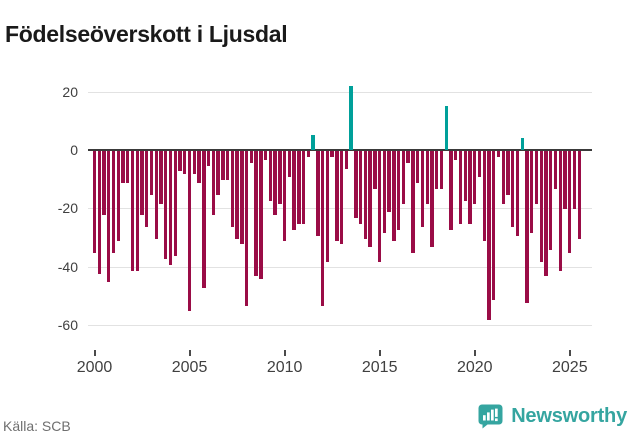 The width and height of the screenshot is (631, 439). What do you see at coordinates (256, 214) in the screenshot?
I see `bar-2008Q3` at bounding box center [256, 214].